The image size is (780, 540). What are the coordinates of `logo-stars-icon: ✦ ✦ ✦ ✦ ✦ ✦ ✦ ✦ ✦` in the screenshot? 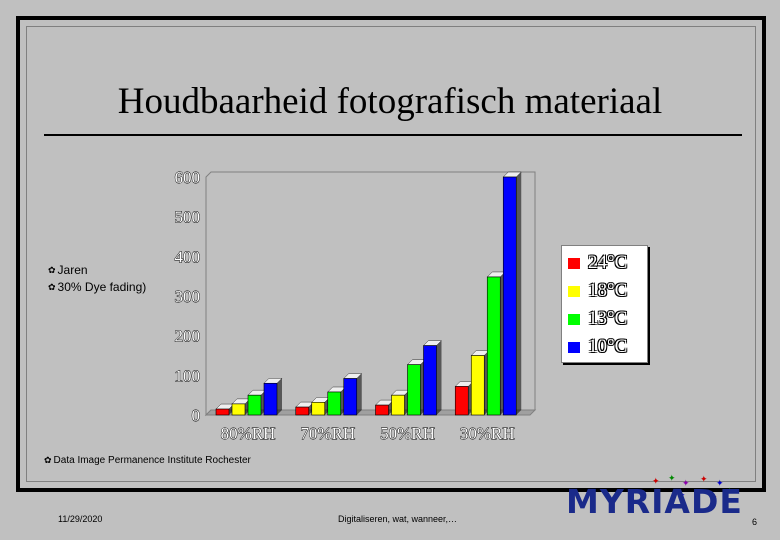 It's located at (693, 488).